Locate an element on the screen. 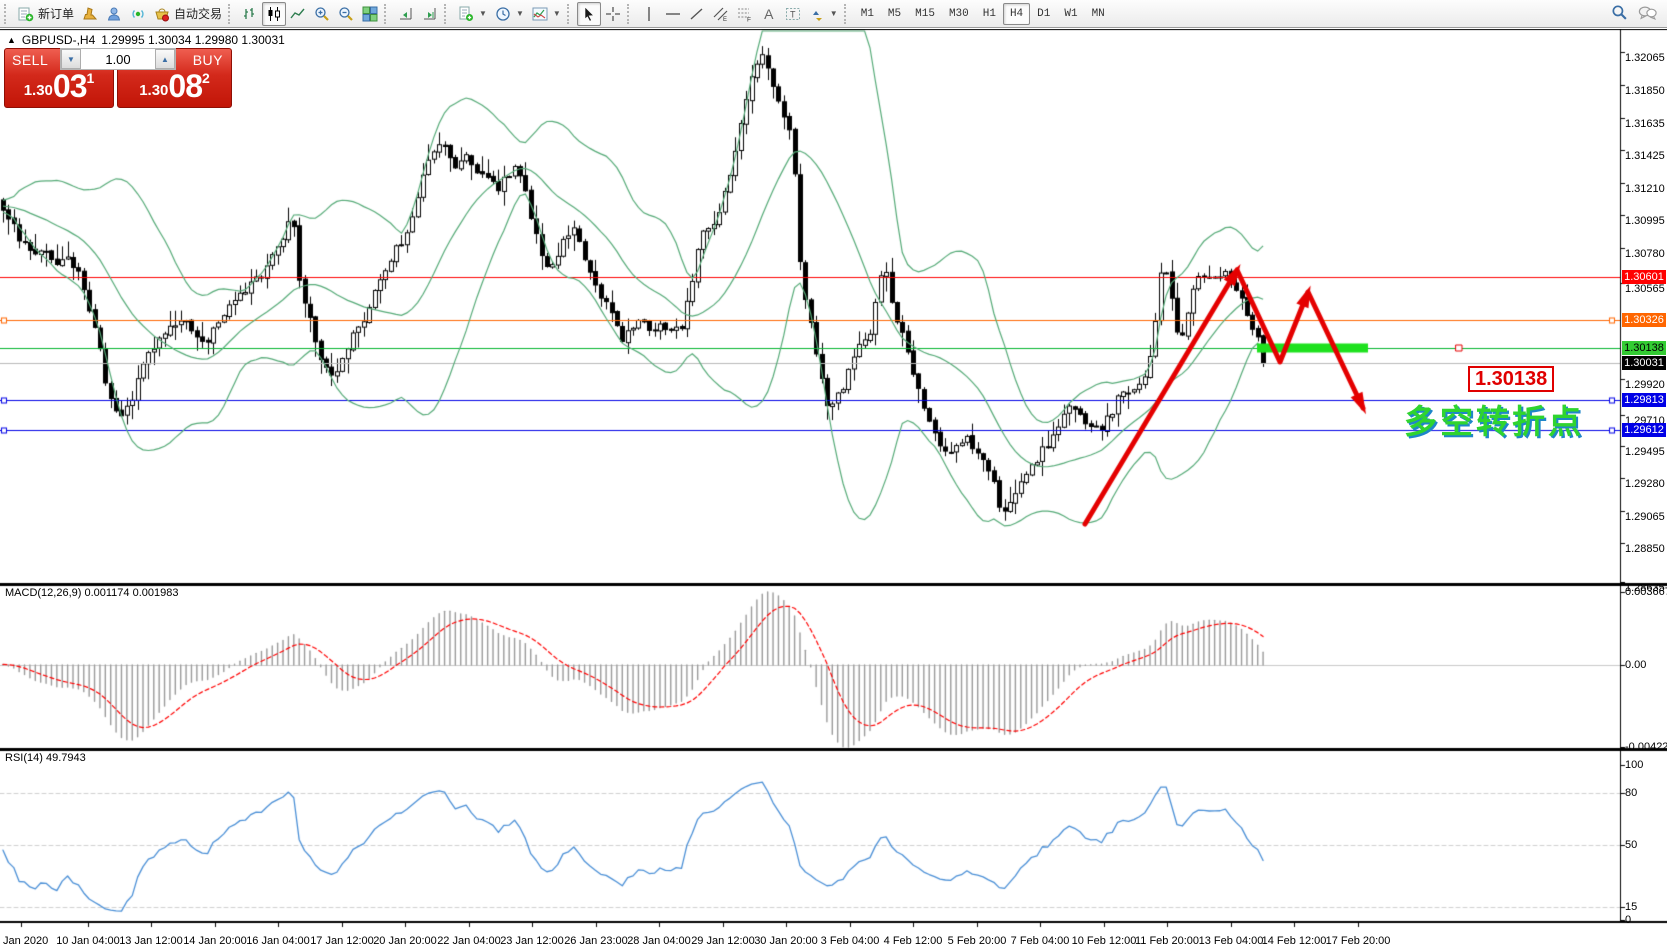 This screenshot has width=1667, height=952. volume-increase-button: ▲ is located at coordinates (165, 59).